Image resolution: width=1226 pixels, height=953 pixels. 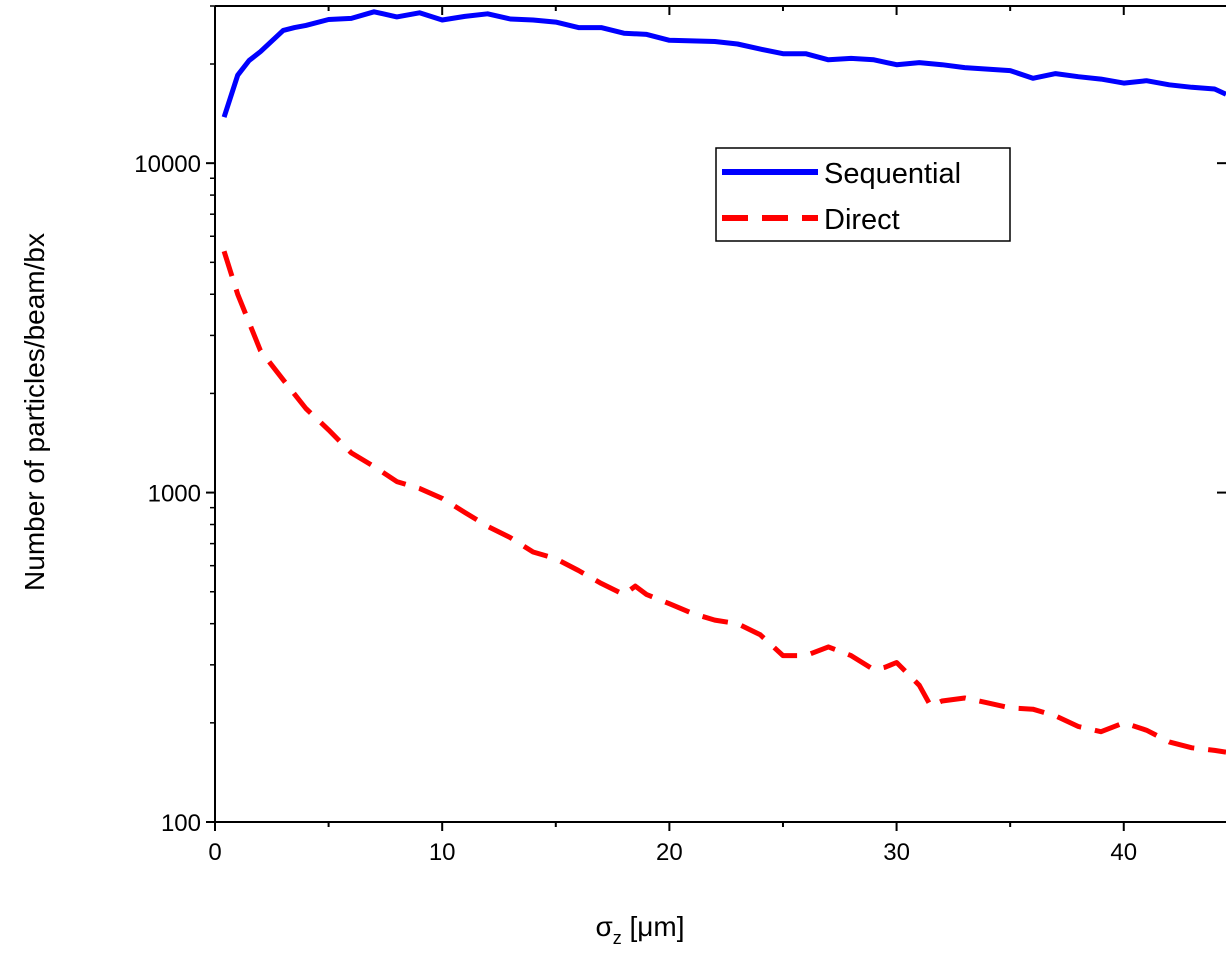 I want to click on y-axis-label: Number of particles/beam/bx, so click(x=34, y=412).